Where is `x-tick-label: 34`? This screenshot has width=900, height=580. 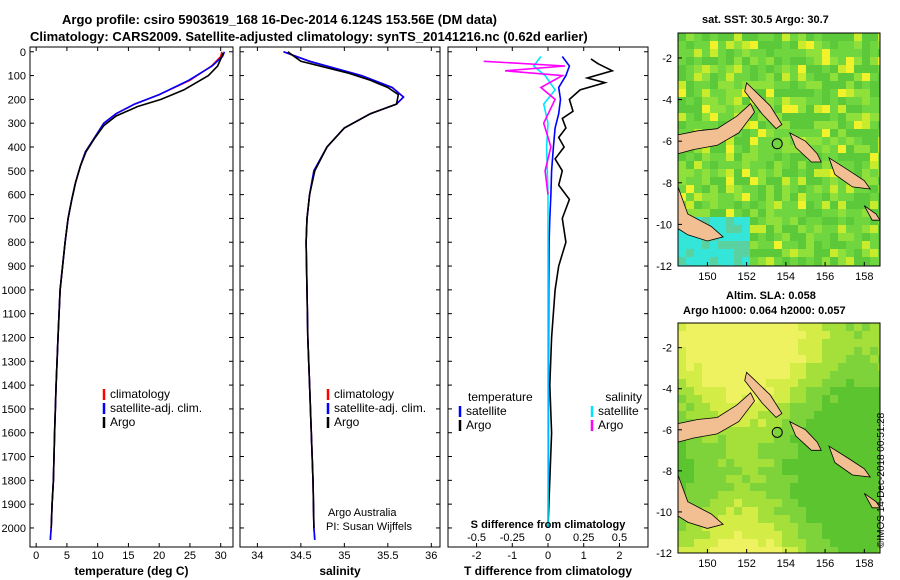 x-tick-label: 34 is located at coordinates (257, 556).